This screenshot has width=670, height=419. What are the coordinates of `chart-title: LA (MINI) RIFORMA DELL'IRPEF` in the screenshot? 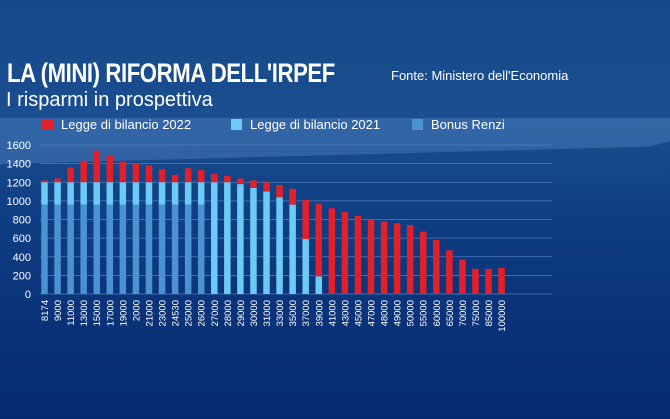 It's located at (171, 73).